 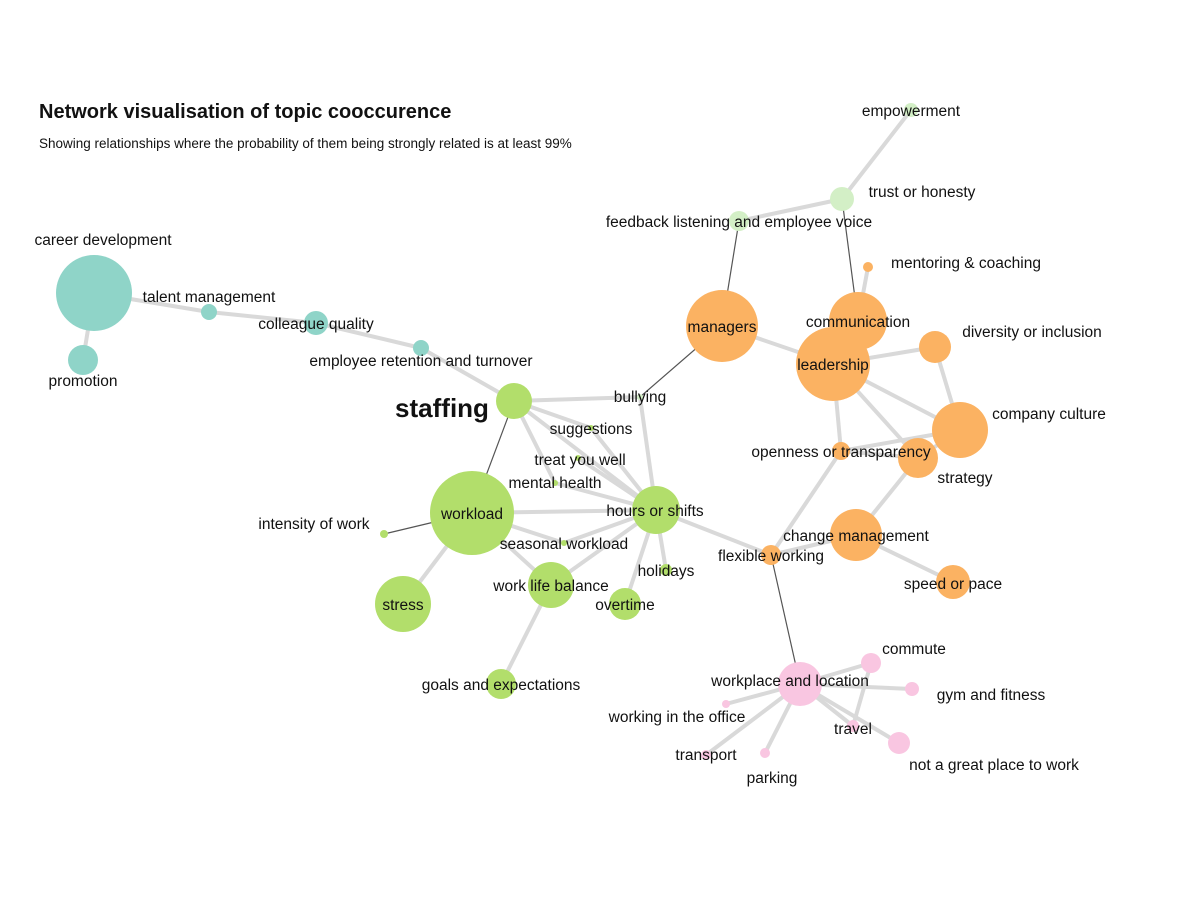 What do you see at coordinates (800, 684) in the screenshot?
I see `node-workplace-and-location` at bounding box center [800, 684].